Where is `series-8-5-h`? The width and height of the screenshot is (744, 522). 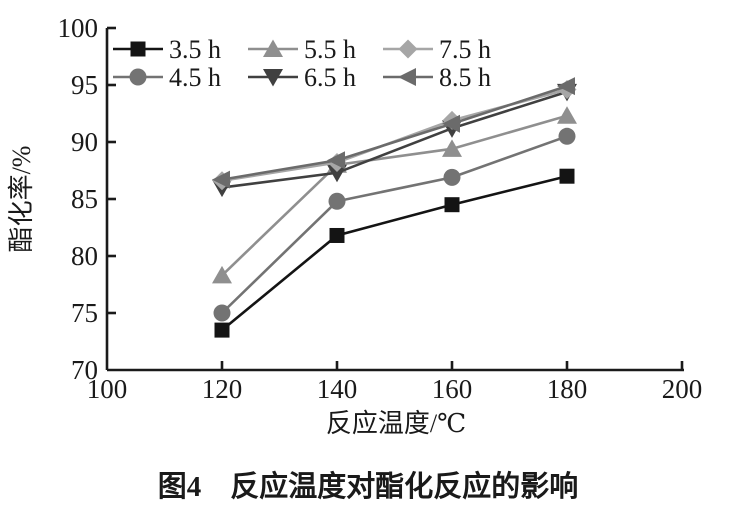 series-8-5-h is located at coordinates (393, 133).